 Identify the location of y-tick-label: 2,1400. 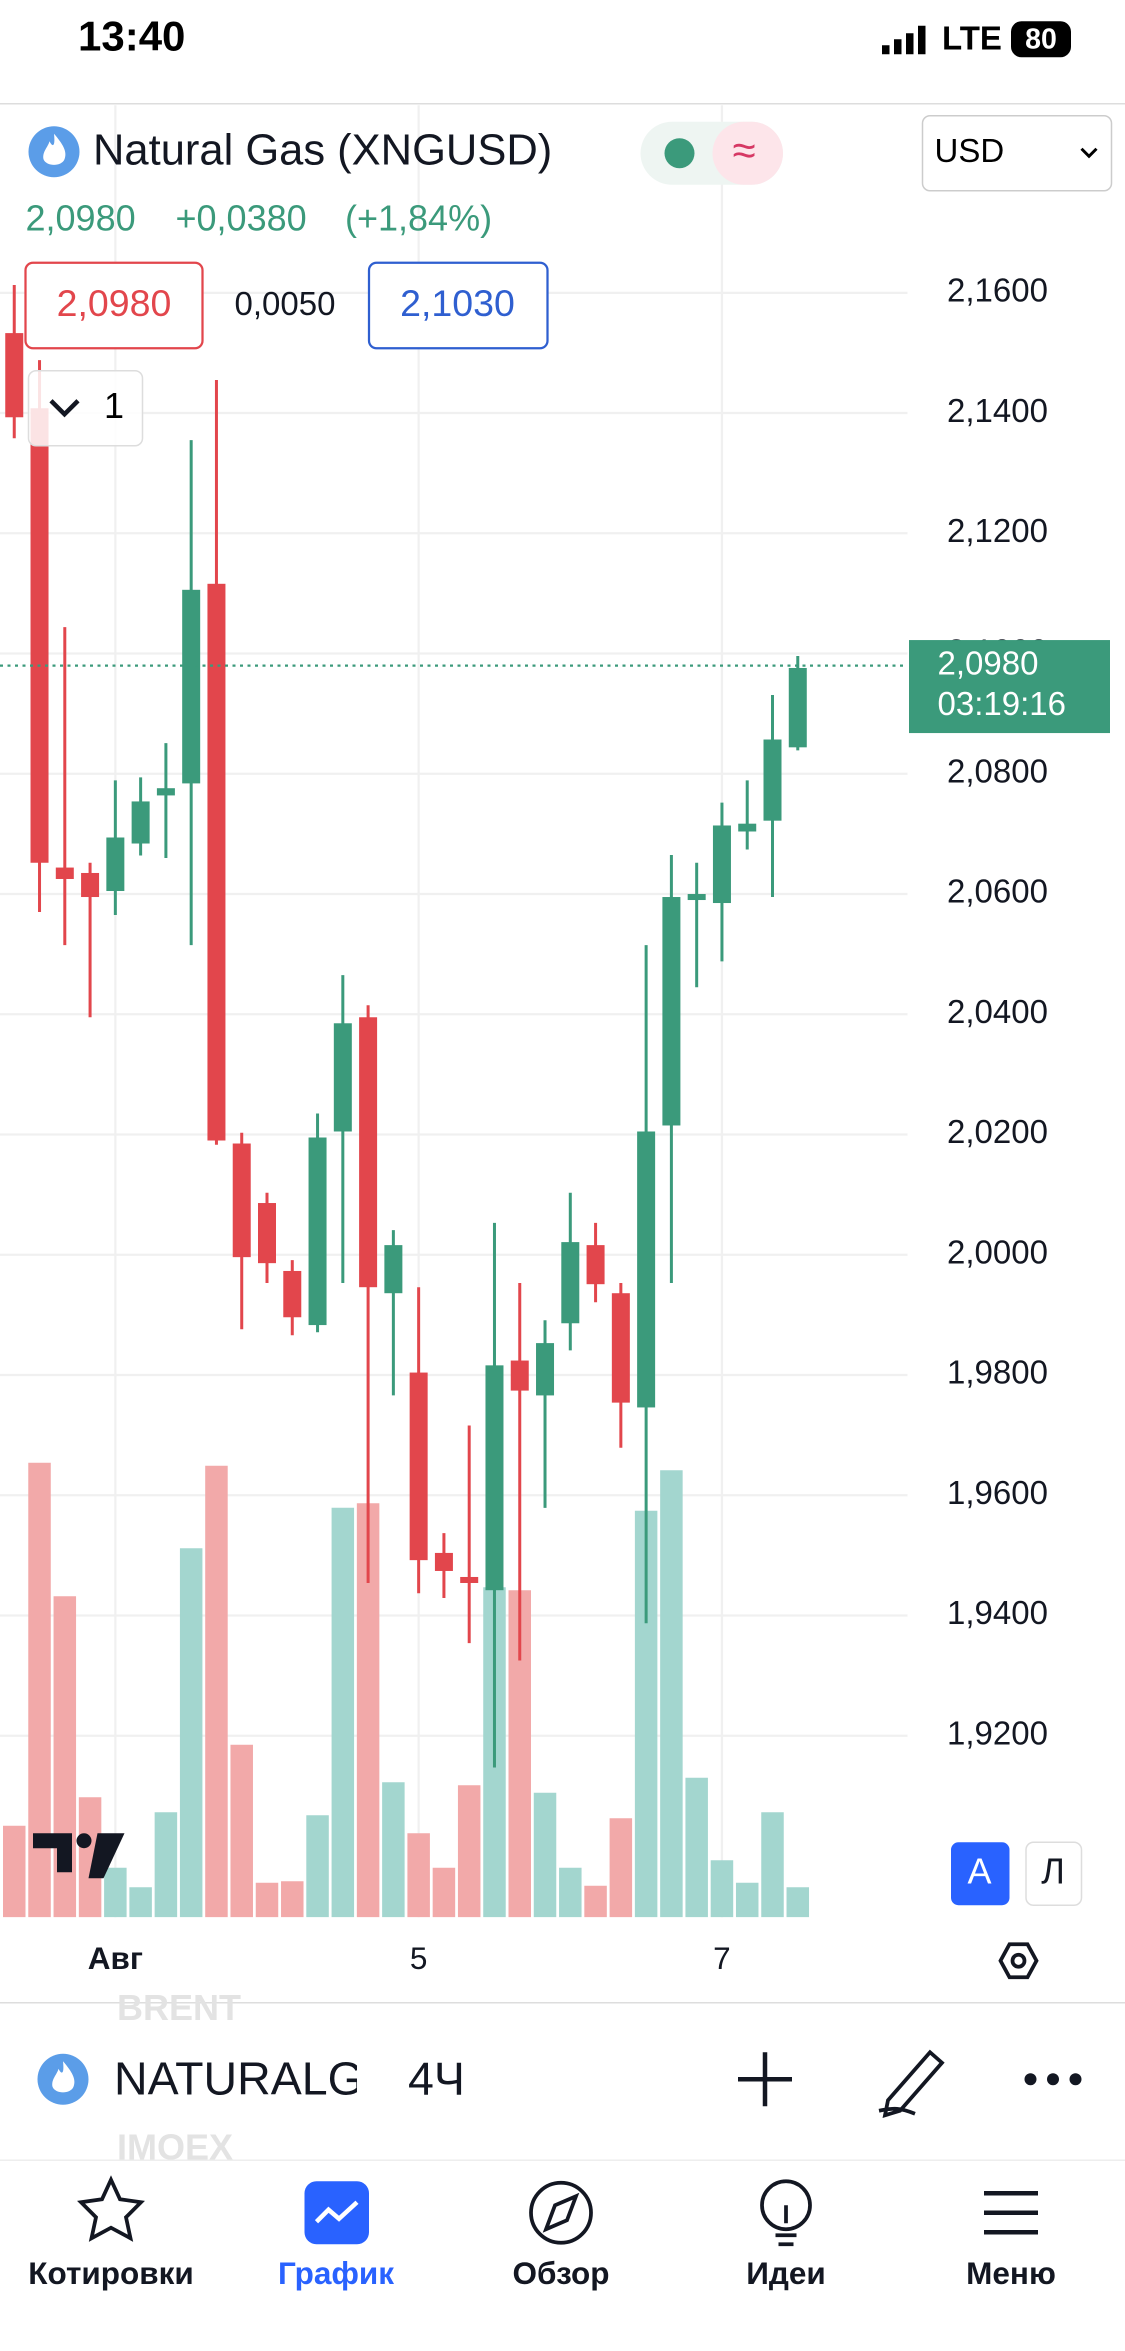
(997, 410).